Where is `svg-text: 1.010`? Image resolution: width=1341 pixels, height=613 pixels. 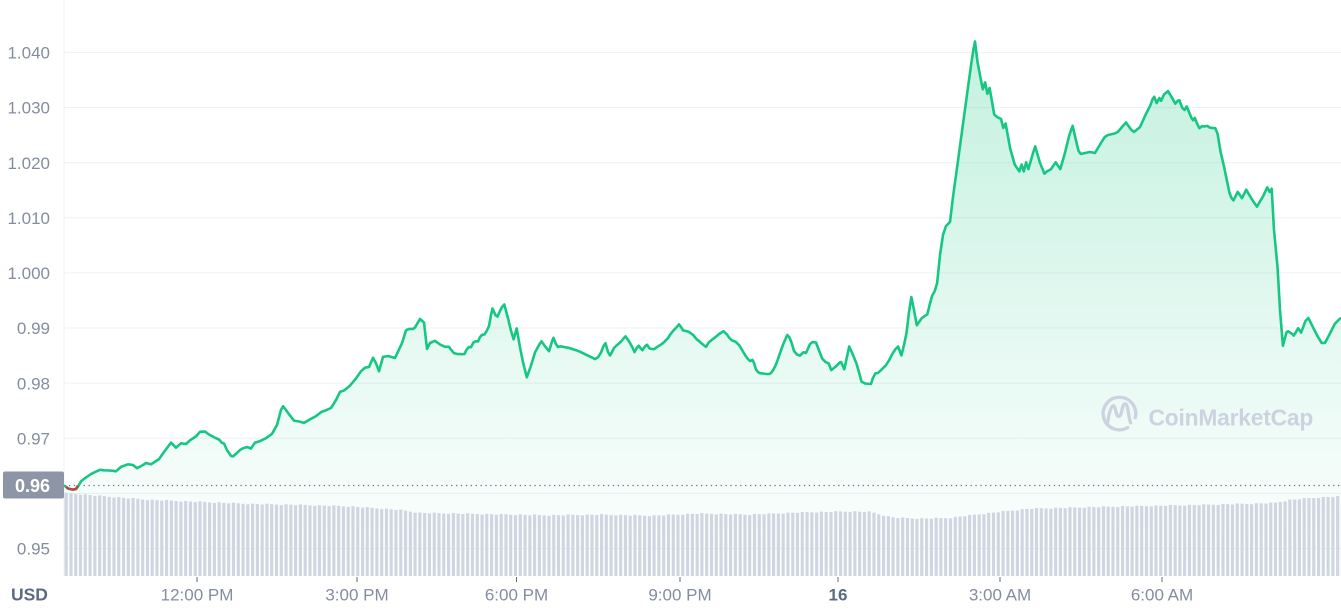 svg-text: 1.010 is located at coordinates (28, 218).